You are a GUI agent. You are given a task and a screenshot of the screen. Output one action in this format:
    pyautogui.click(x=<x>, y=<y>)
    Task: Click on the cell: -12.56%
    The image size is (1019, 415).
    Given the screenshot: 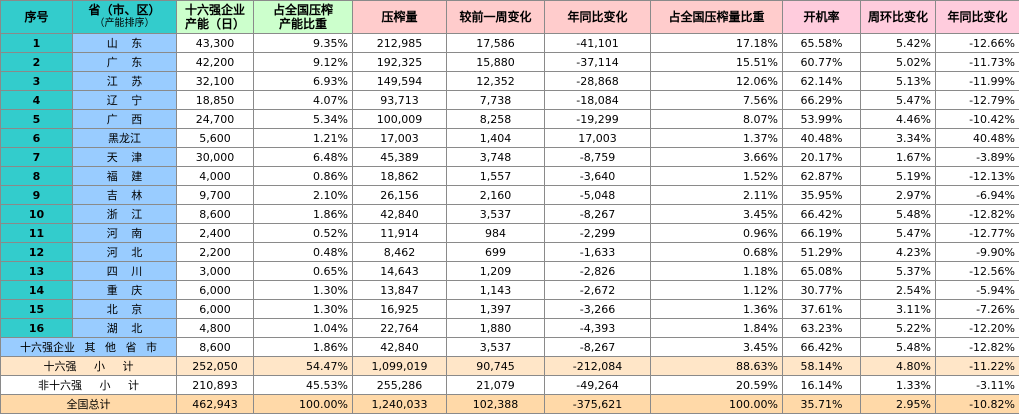 What is the action you would take?
    pyautogui.click(x=977, y=271)
    